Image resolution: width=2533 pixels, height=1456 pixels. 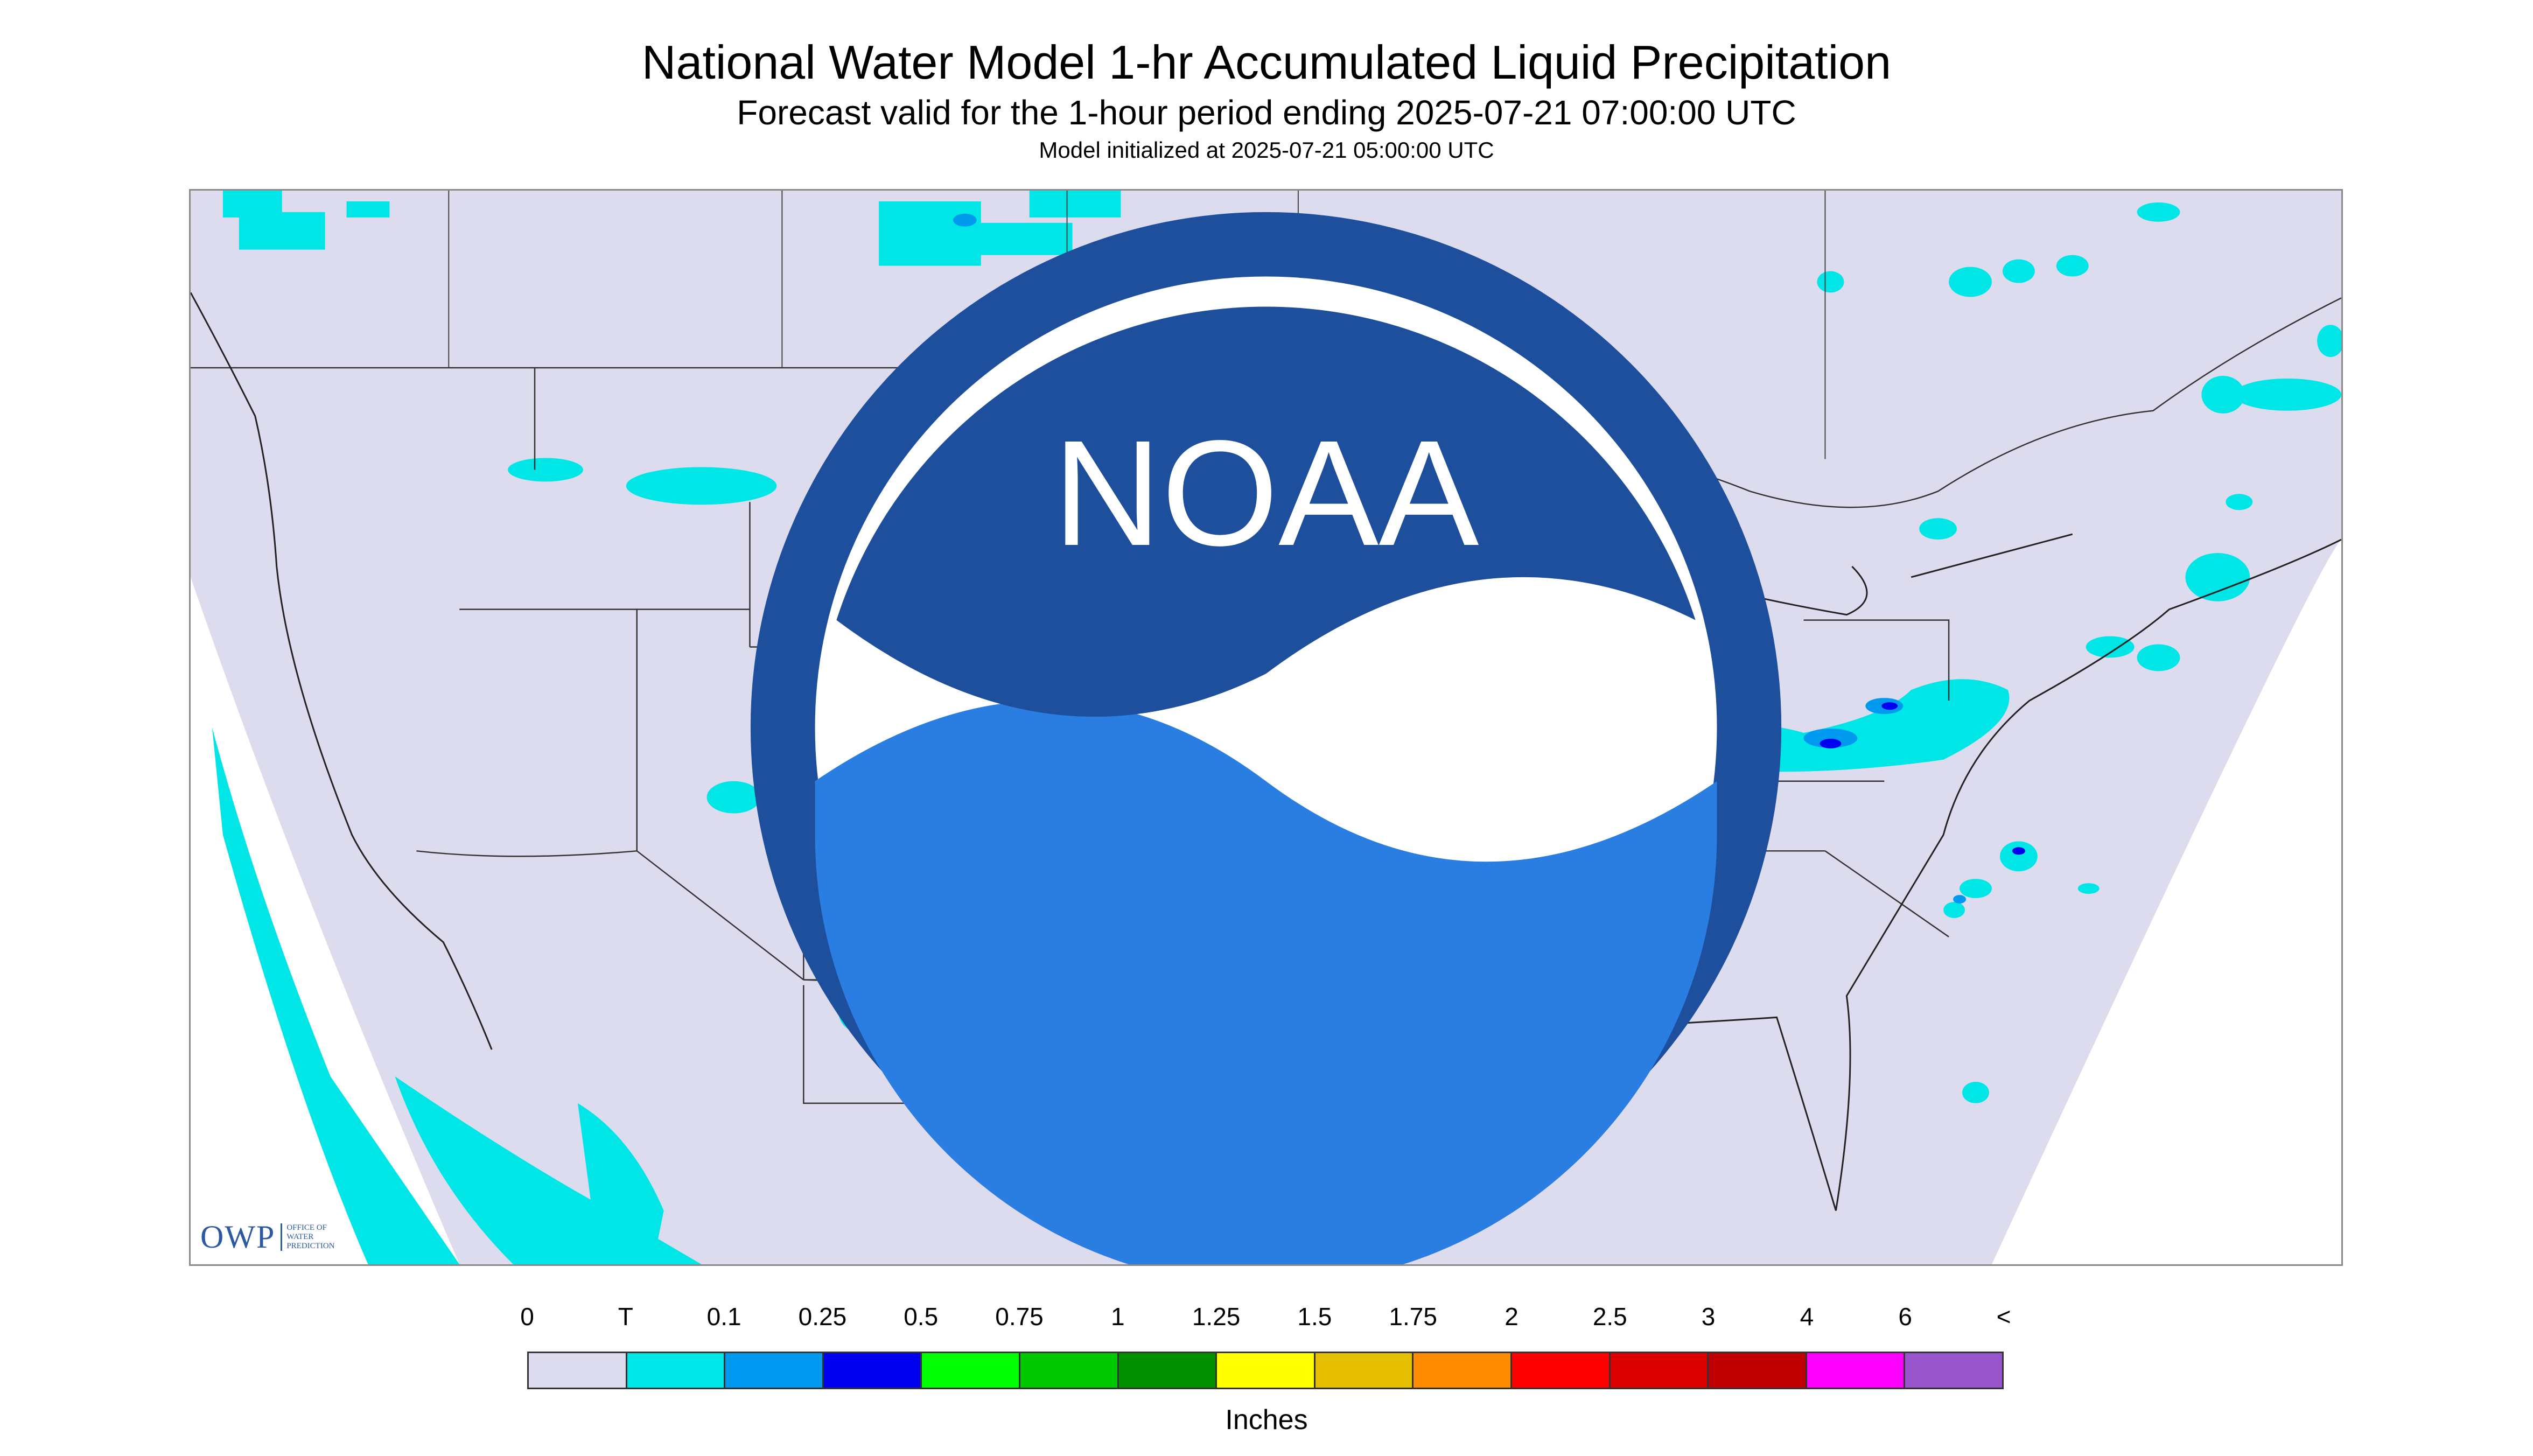 What do you see at coordinates (1266, 1420) in the screenshot?
I see `legend-units: Inches` at bounding box center [1266, 1420].